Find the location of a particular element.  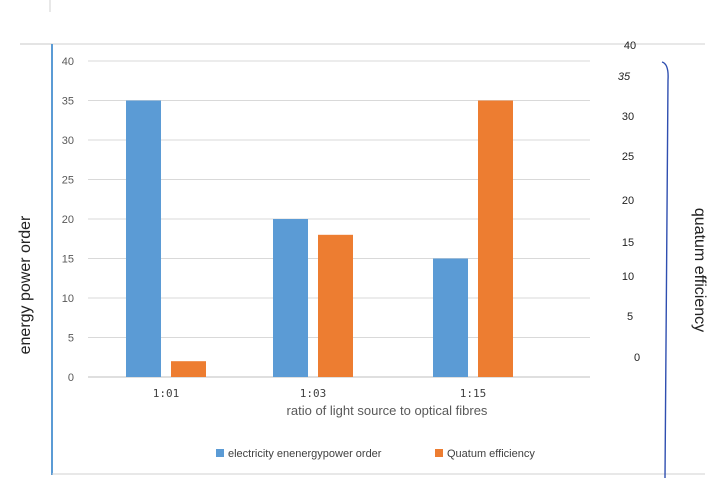

legend-label: Quatum efficiency is located at coordinates (491, 454).